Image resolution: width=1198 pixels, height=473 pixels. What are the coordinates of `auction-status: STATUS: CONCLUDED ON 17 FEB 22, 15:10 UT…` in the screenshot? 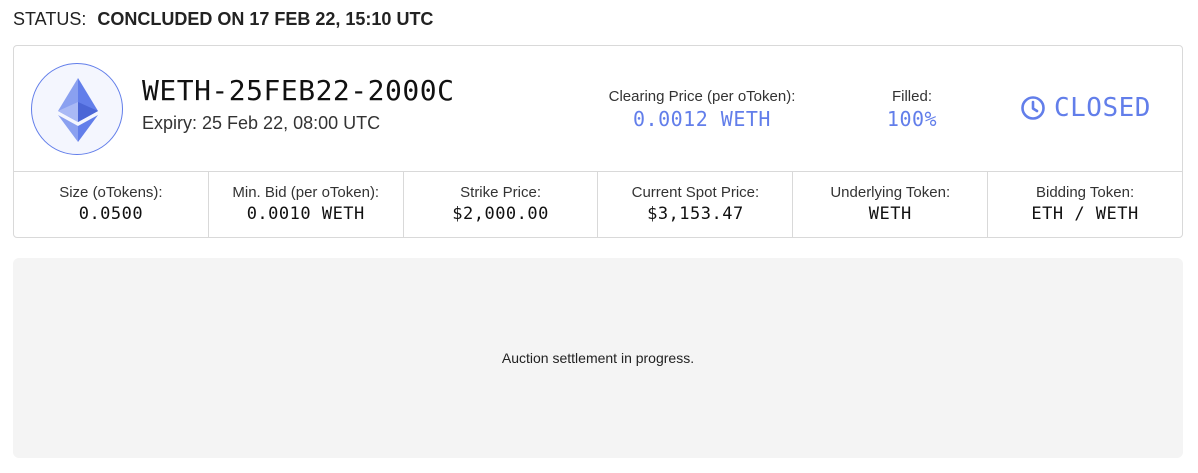 It's located at (223, 19).